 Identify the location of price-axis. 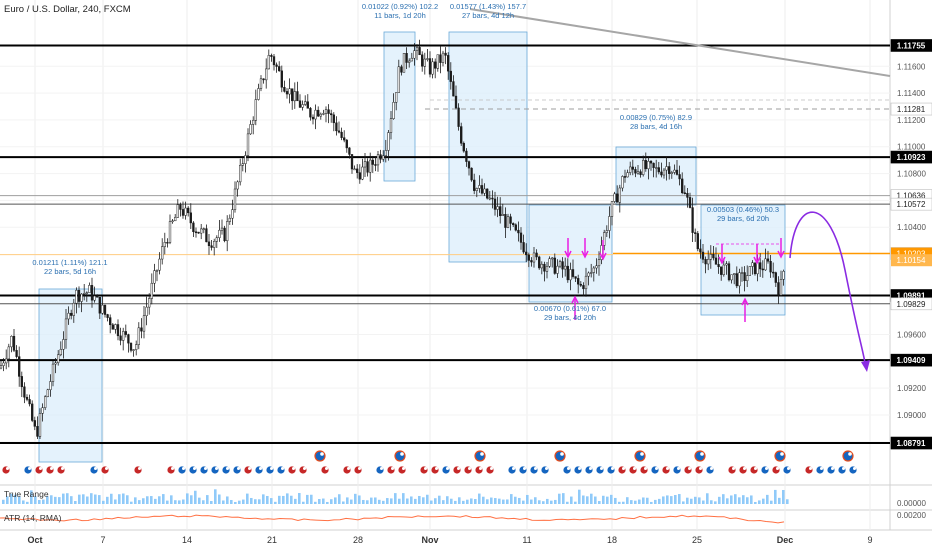
(911, 275).